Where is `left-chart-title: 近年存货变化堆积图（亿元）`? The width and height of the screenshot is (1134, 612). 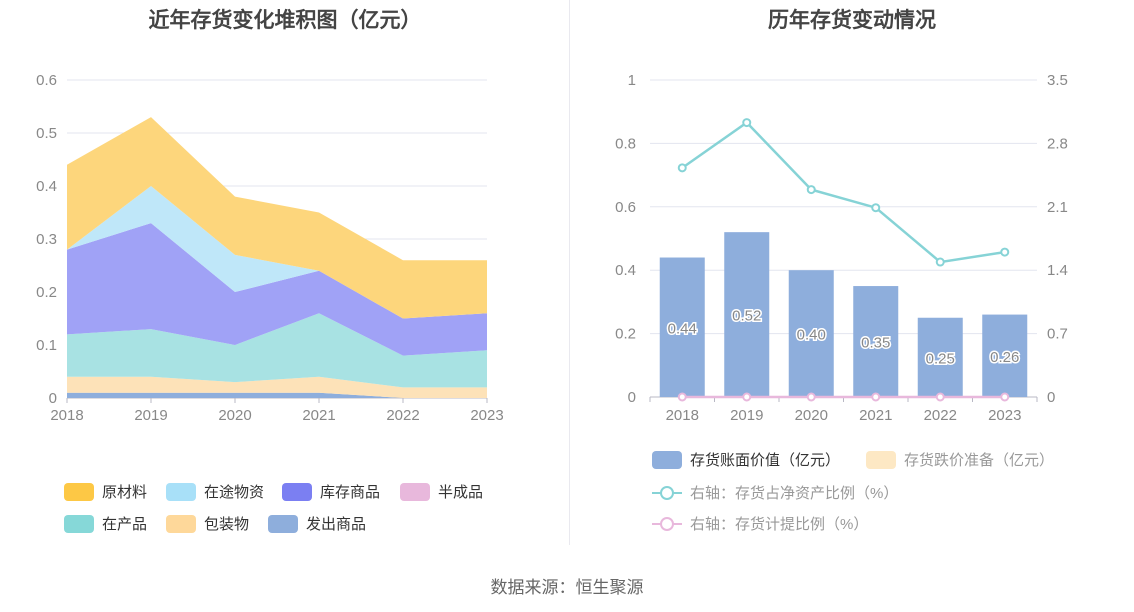
left-chart-title: 近年存货变化堆积图（亿元） is located at coordinates (285, 20).